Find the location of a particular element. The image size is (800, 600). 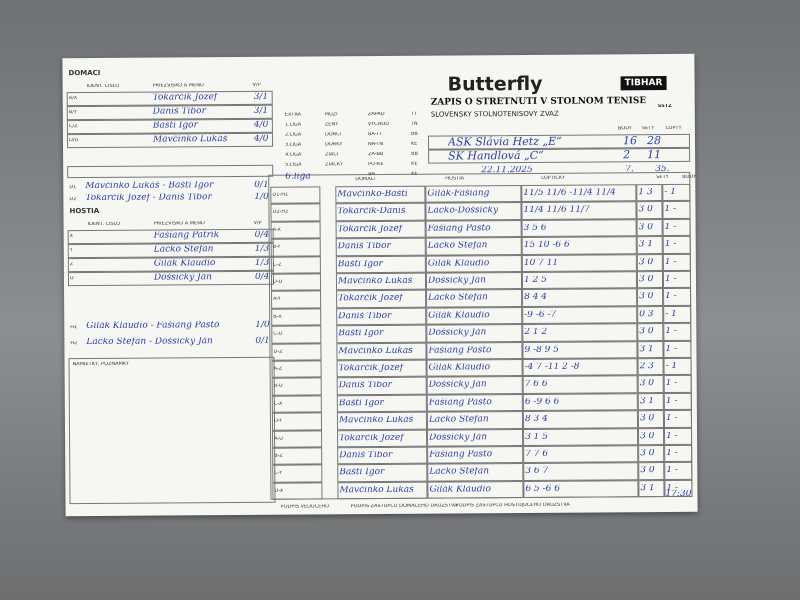

player-vp: 4/0 is located at coordinates (261, 139).